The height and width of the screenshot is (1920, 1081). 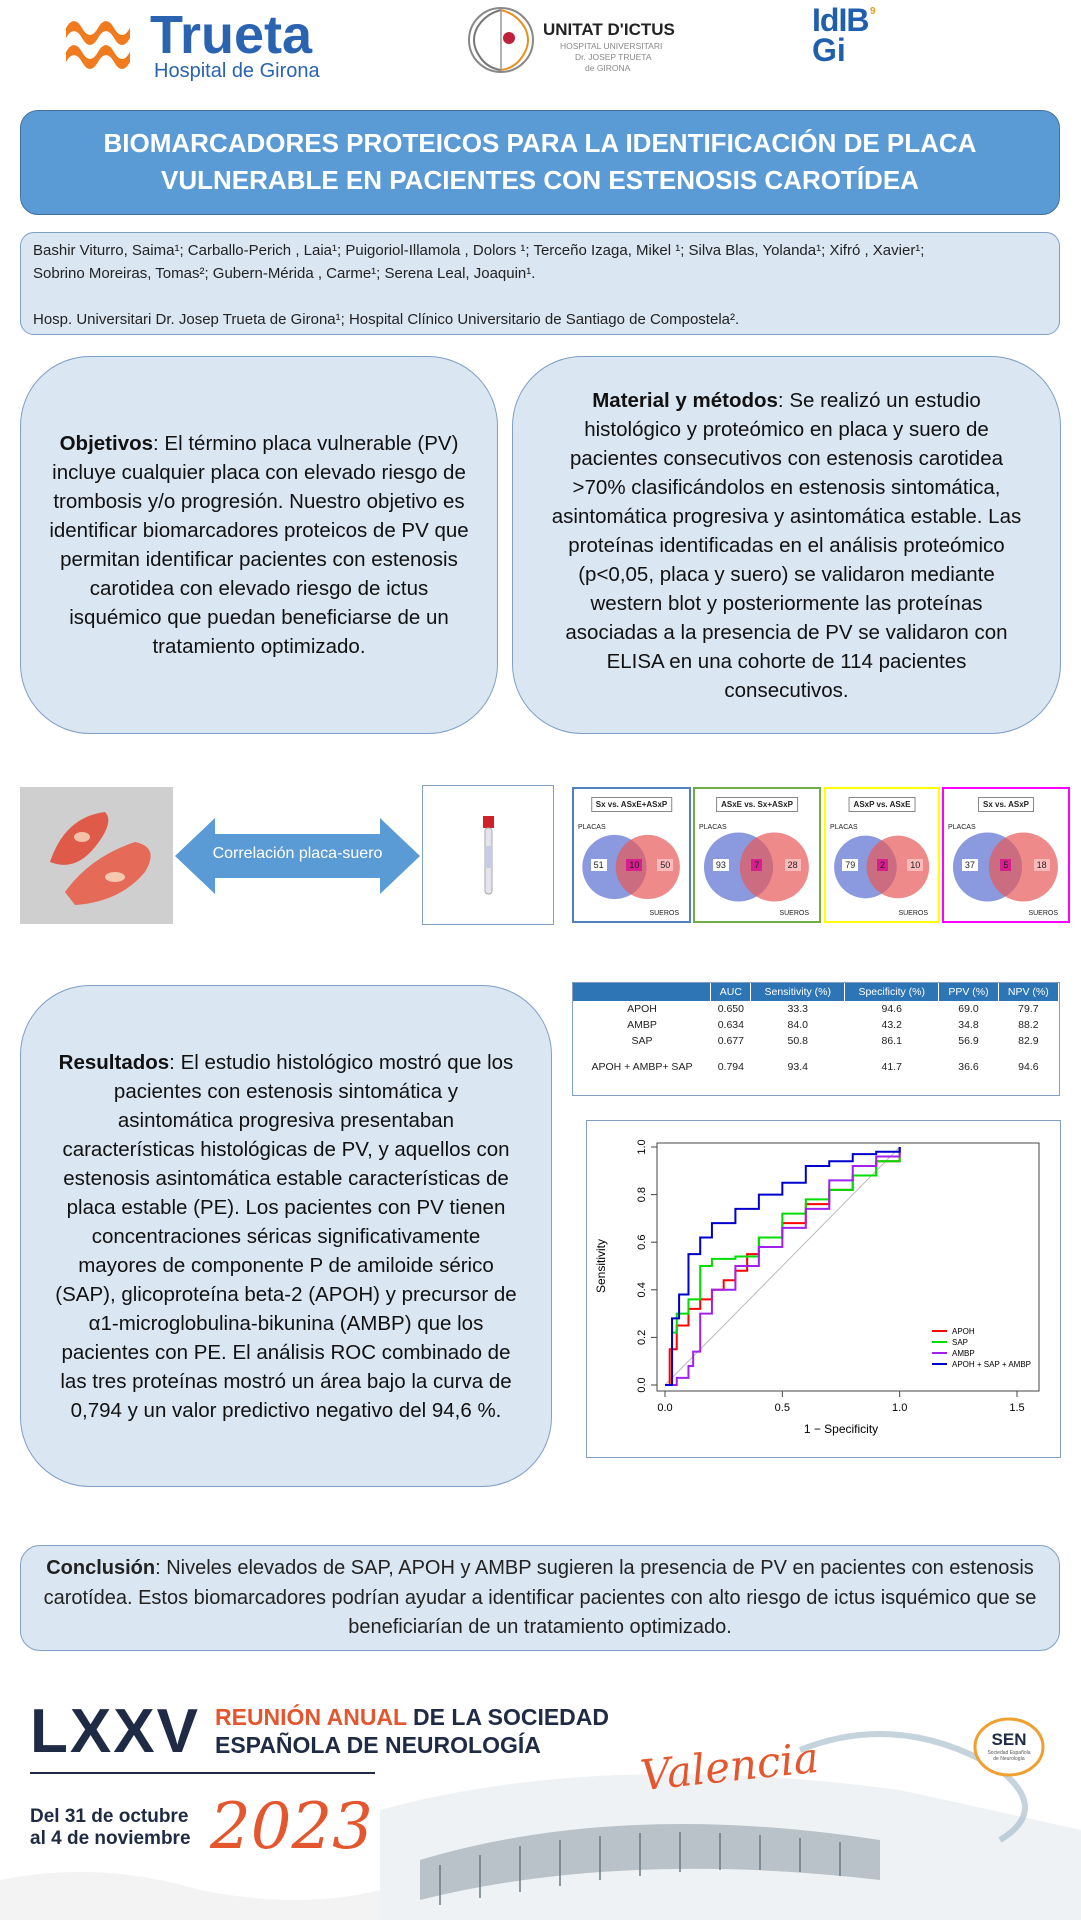 I want to click on table-cell: 36.6, so click(x=968, y=1067).